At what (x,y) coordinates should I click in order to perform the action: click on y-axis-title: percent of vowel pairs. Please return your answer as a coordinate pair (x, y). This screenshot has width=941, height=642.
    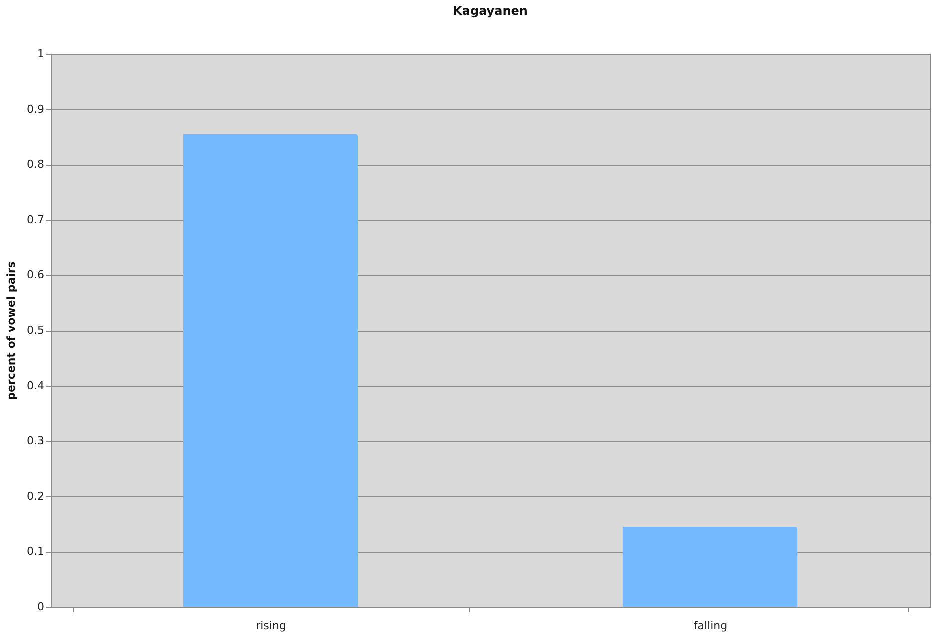
    Looking at the image, I should click on (11, 330).